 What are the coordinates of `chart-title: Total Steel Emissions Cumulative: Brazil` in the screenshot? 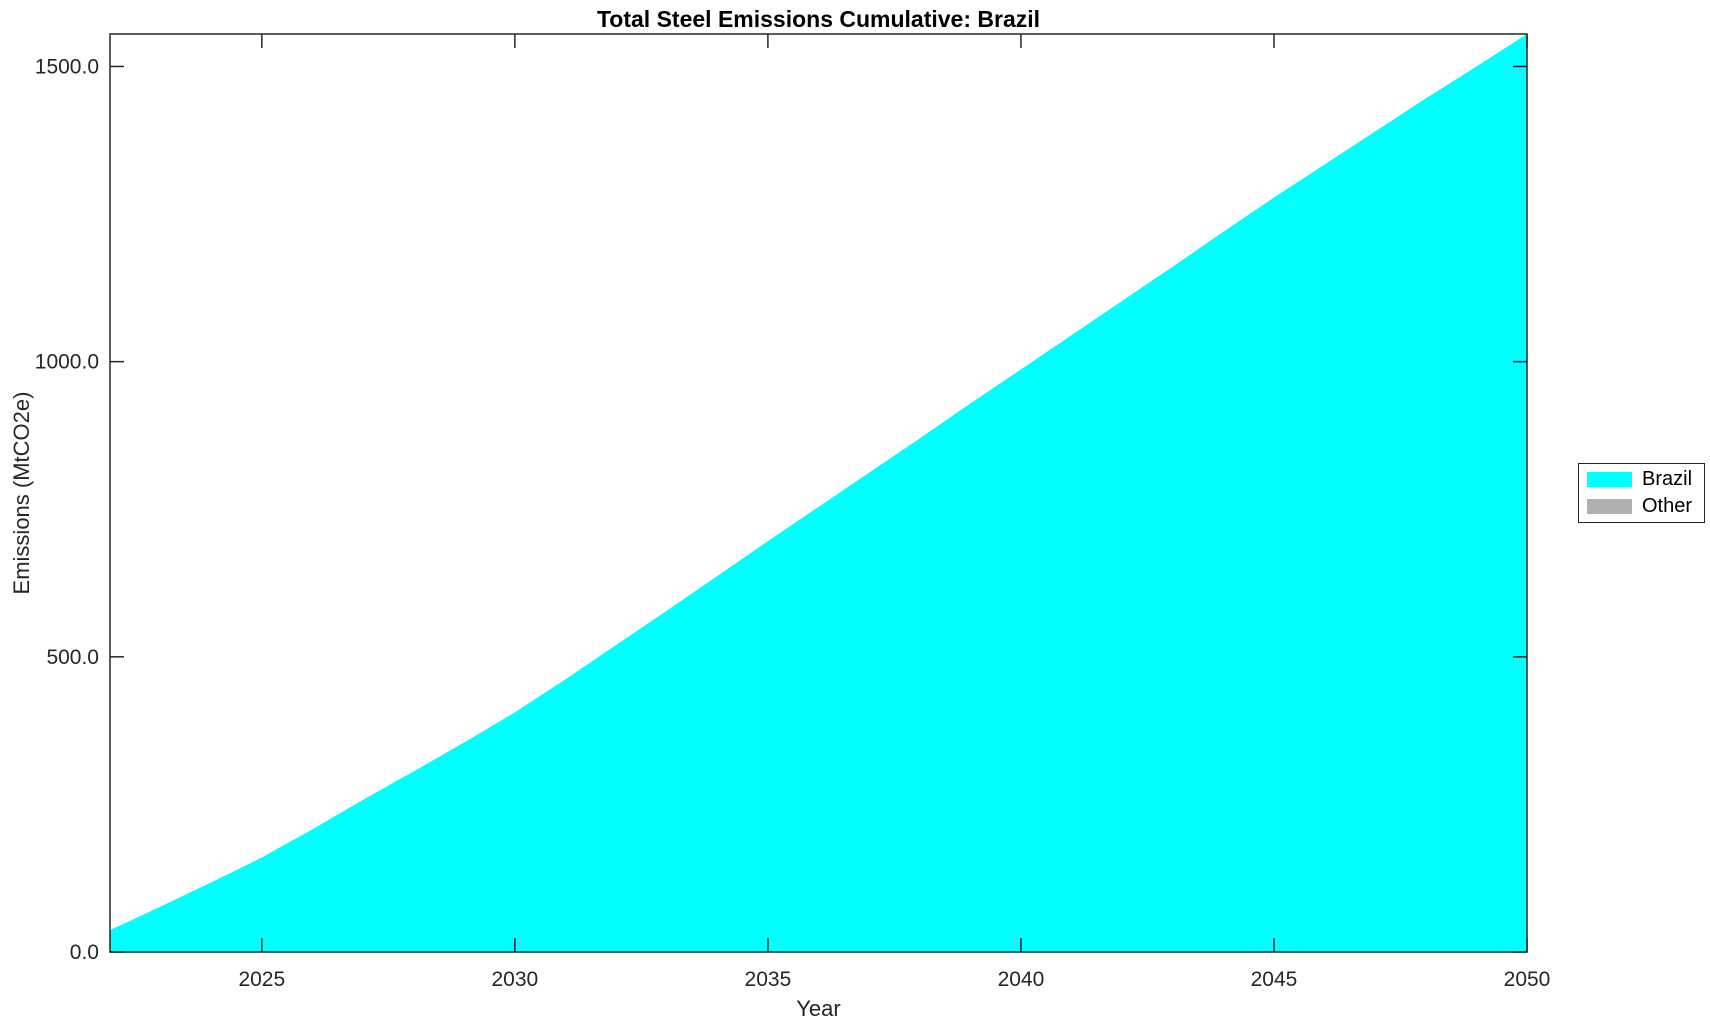 It's located at (818, 19).